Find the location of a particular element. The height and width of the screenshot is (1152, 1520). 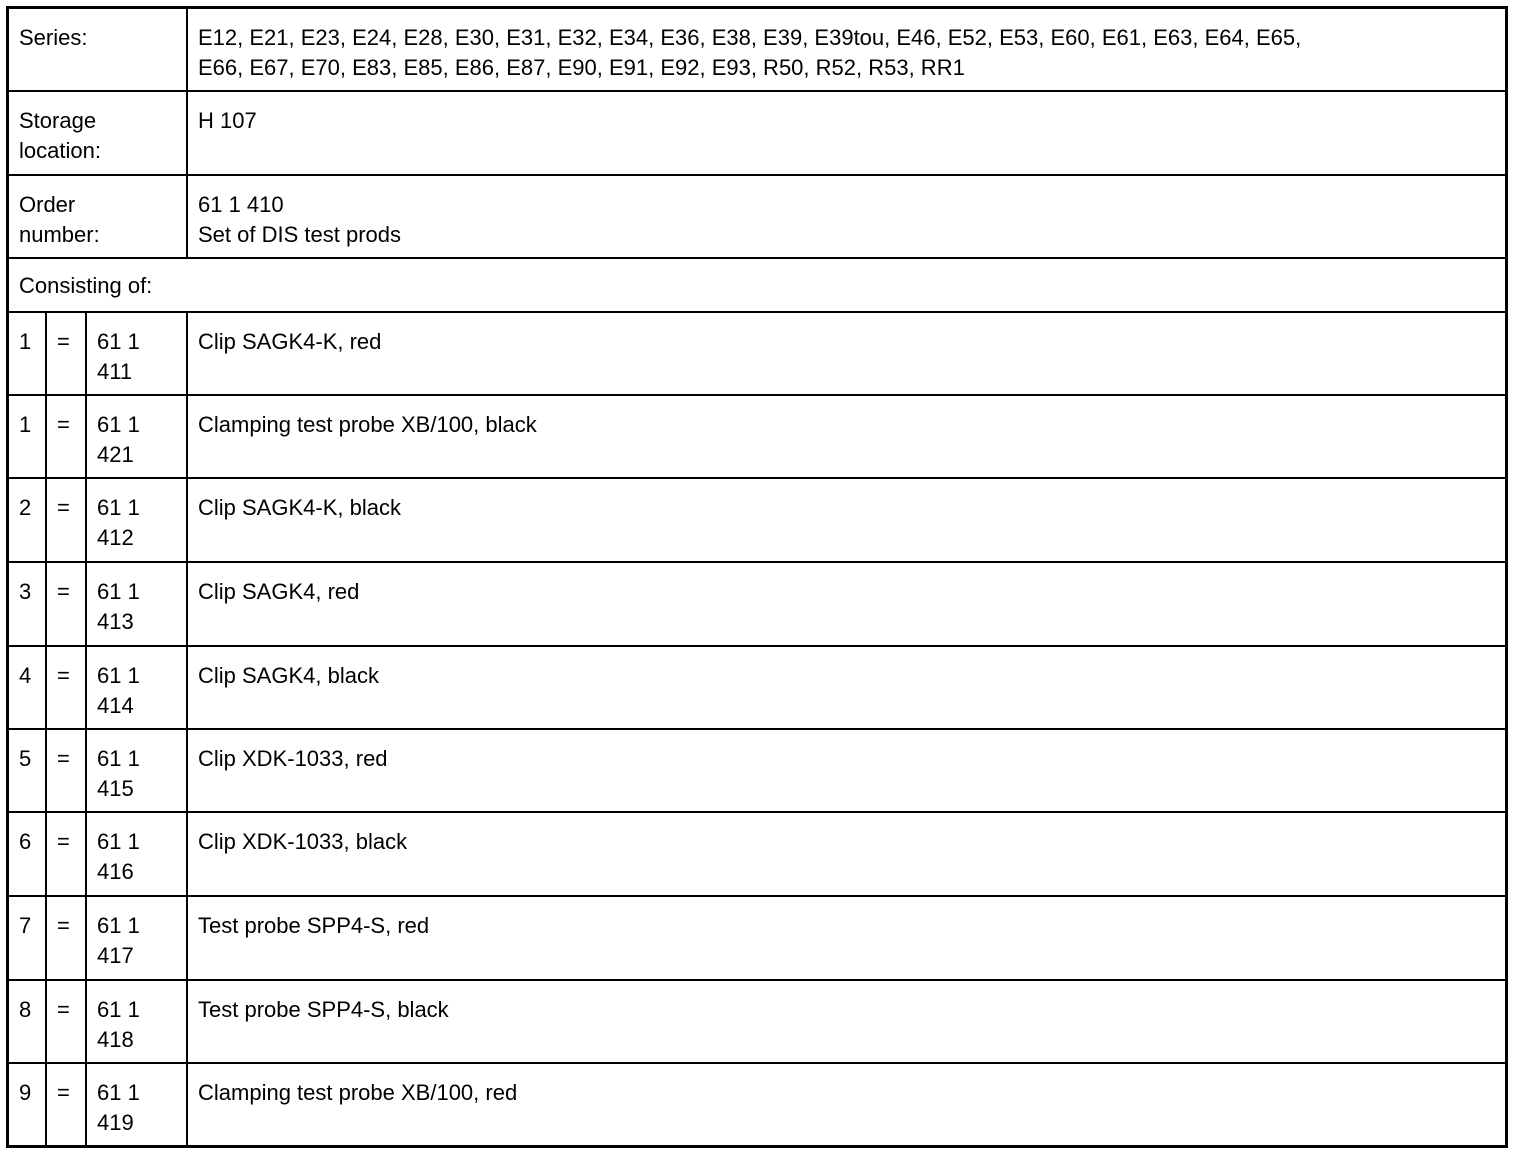

item-part-number: 61 1 411 is located at coordinates (137, 353).